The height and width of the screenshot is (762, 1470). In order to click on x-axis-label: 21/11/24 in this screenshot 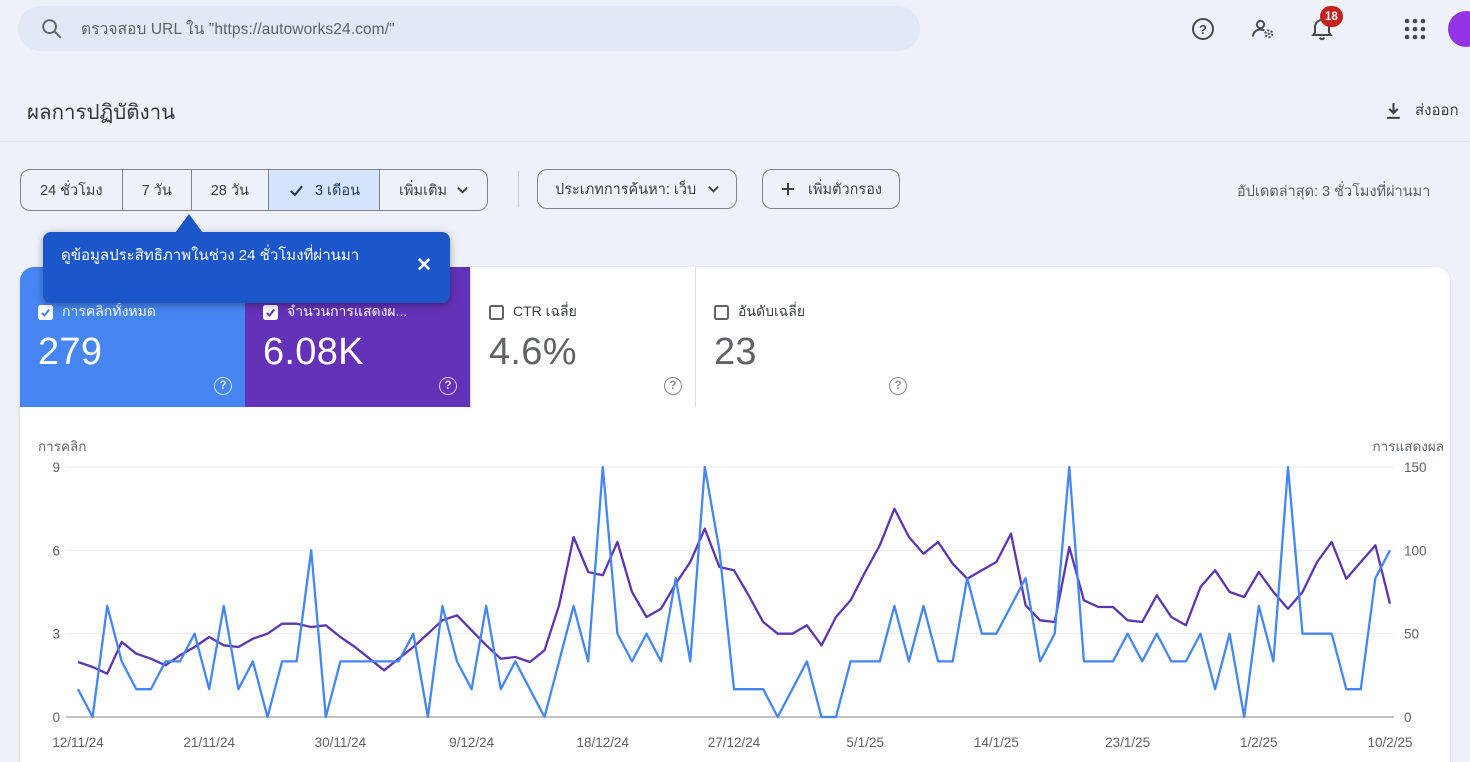, I will do `click(209, 742)`.